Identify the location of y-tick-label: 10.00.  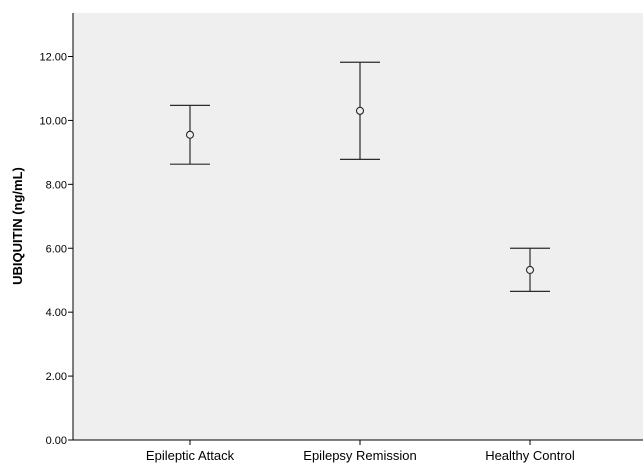
(53, 121).